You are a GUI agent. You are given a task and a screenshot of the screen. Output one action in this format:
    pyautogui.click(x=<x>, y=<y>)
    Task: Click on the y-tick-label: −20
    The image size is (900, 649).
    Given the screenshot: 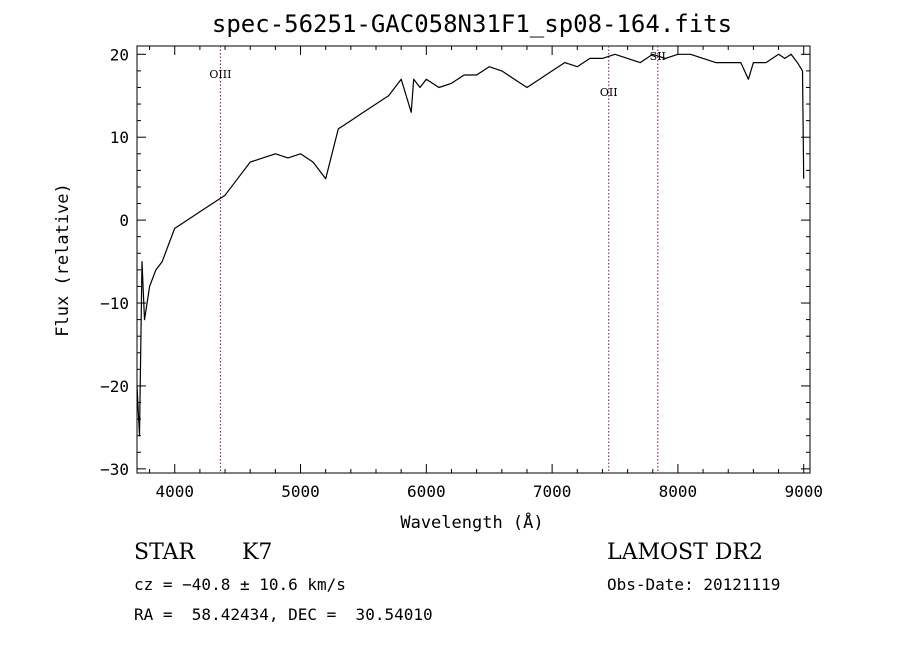 What is the action you would take?
    pyautogui.click(x=114, y=386)
    